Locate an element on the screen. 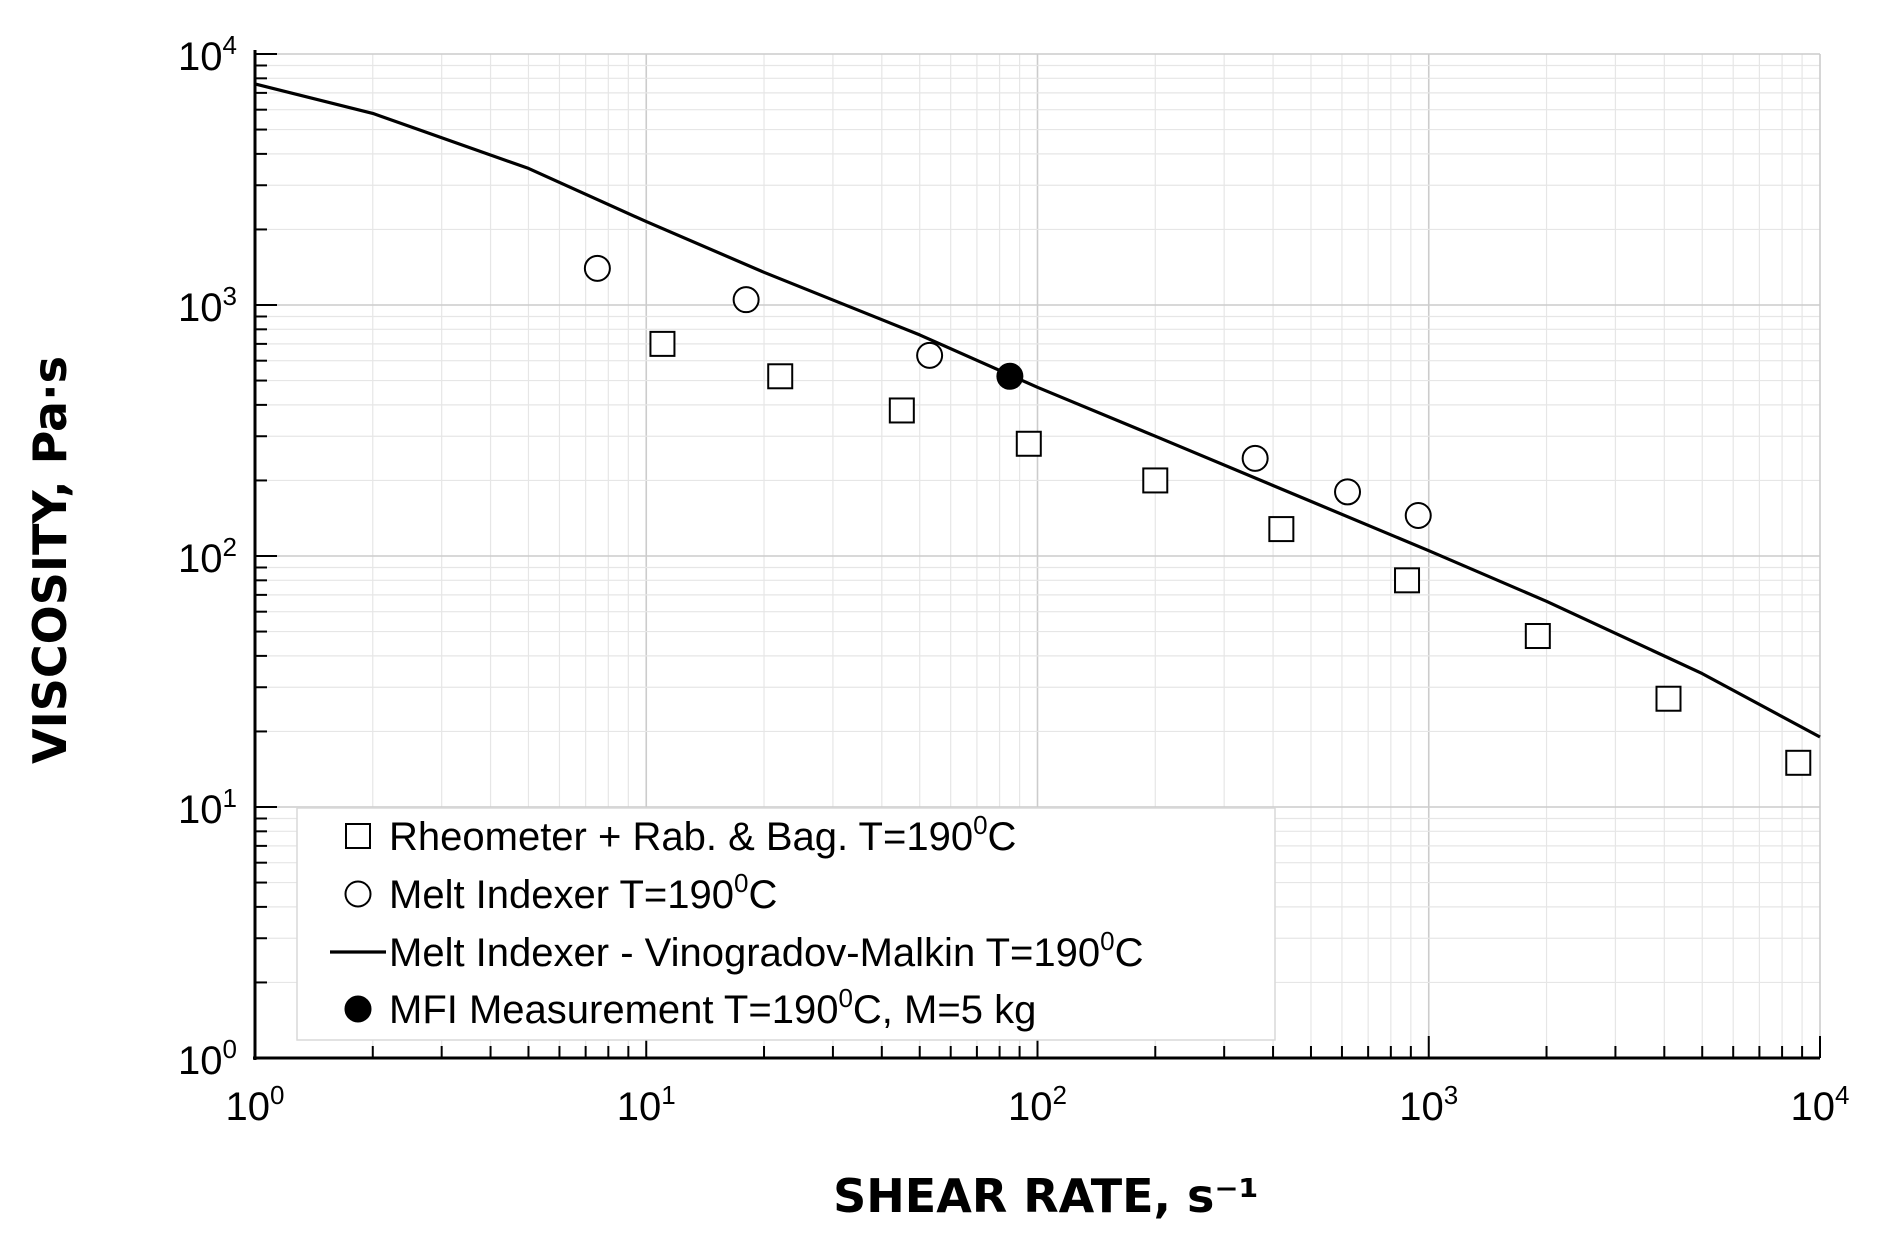  x-tick-label: 10⁰ is located at coordinates (255, 1104).